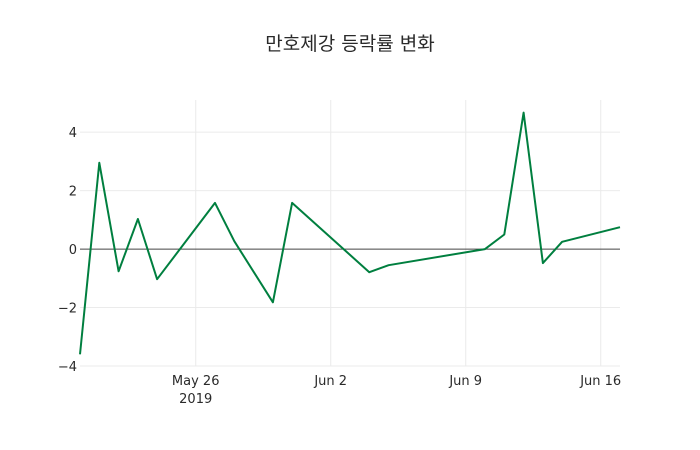  Describe the element at coordinates (67, 309) in the screenshot. I see `y-tick-label: −2` at that location.